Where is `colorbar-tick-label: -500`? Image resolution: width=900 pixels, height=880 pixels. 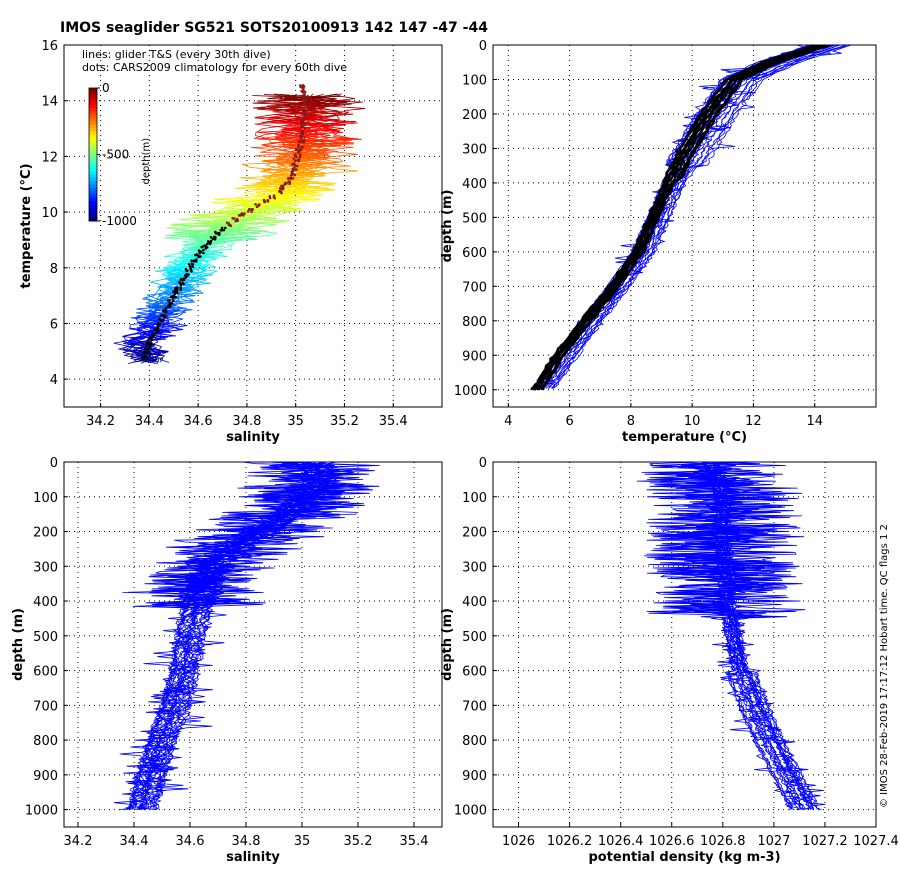
colorbar-tick-label: -500 is located at coordinates (115, 155).